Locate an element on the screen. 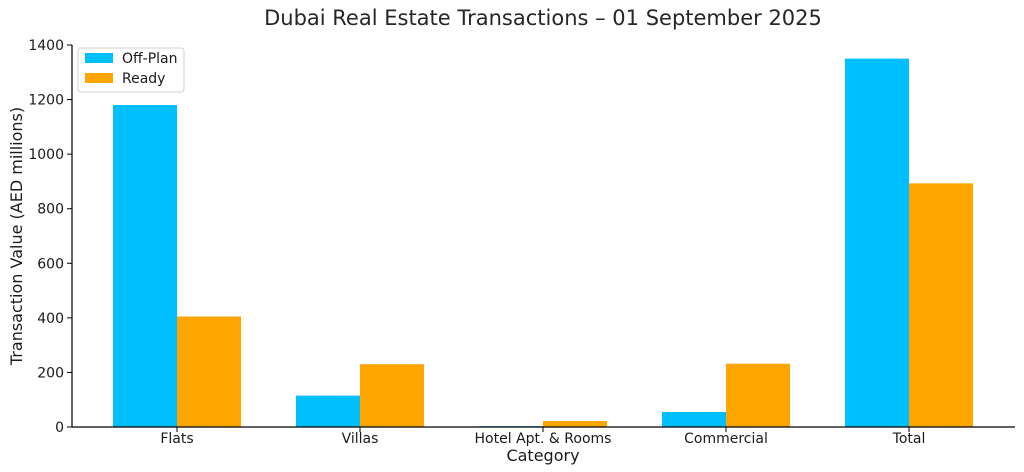  y-tick-label: 0 is located at coordinates (59, 428).